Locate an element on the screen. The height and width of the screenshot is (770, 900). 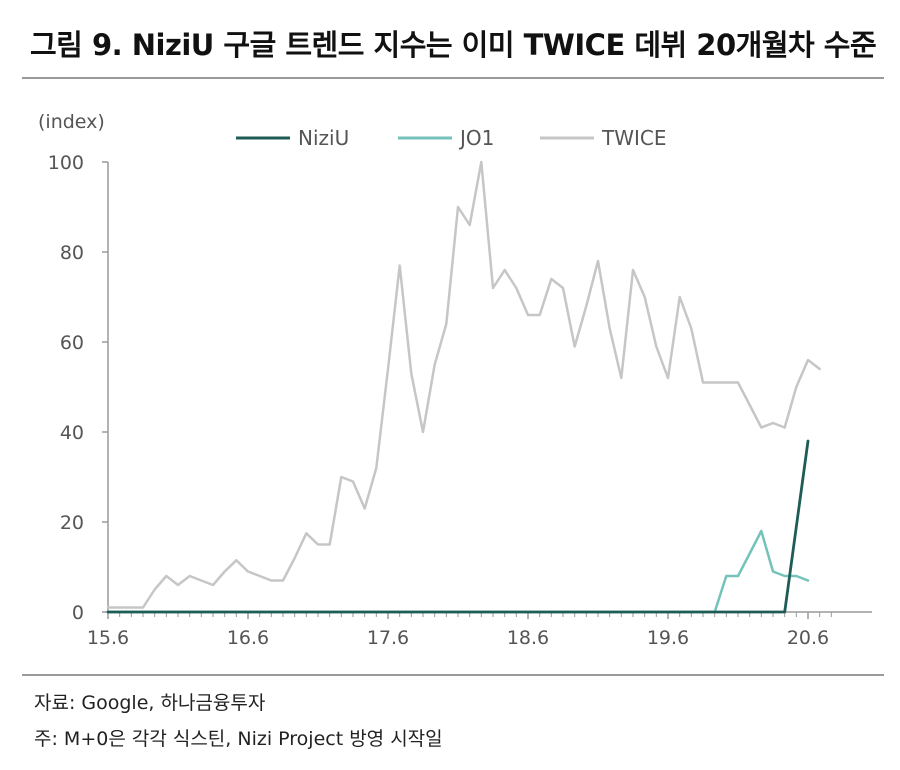
x-tick-label: 16.6 is located at coordinates (248, 638).